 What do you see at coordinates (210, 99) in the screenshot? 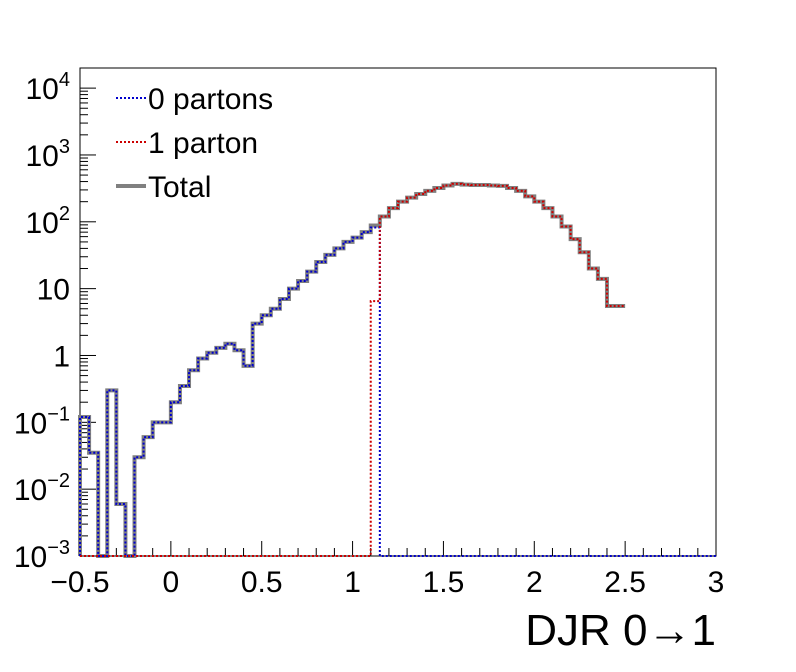
I see `legend-label: 0 partons` at bounding box center [210, 99].